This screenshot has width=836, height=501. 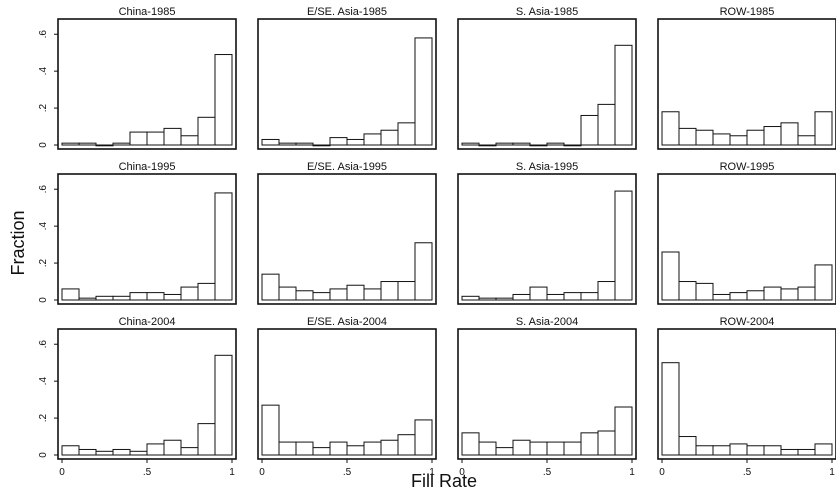 I want to click on y-tick-label: .6, so click(x=43, y=344).